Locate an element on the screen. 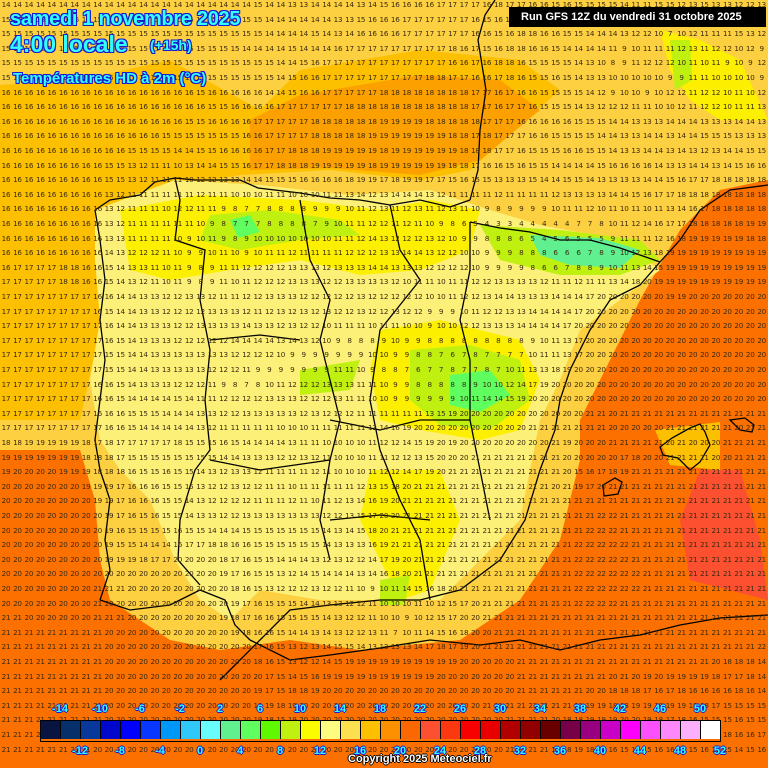  legend-tick-label: 40 is located at coordinates (600, 751).